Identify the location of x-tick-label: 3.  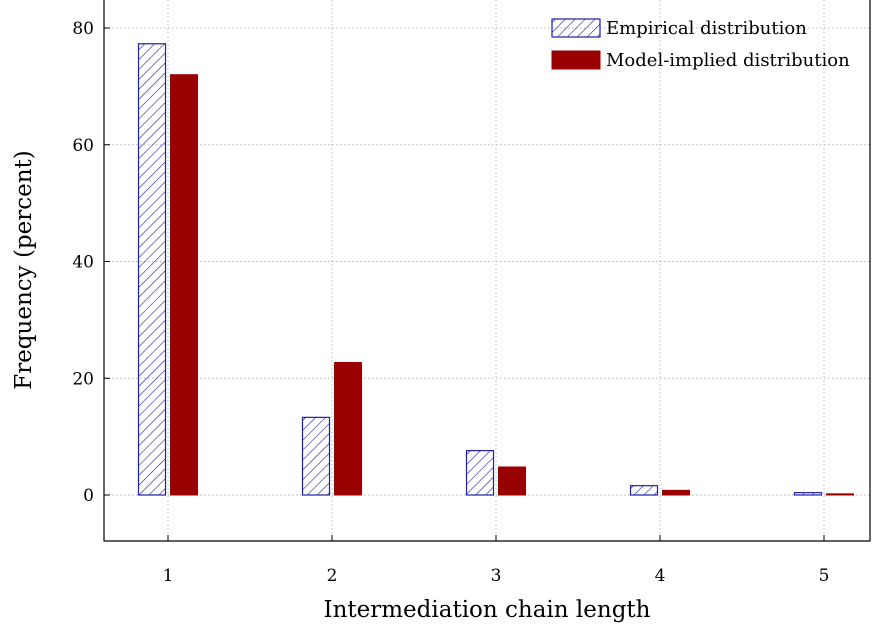
(496, 576).